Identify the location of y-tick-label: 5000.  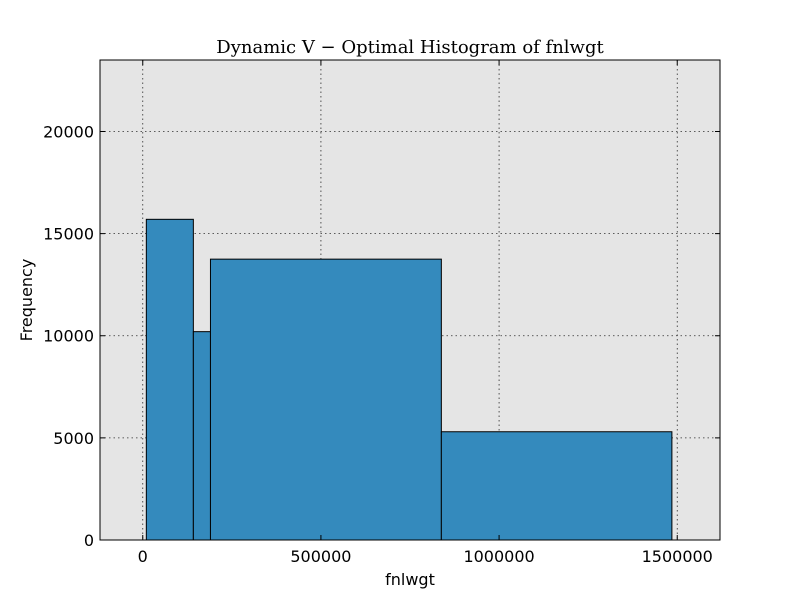
(73, 438).